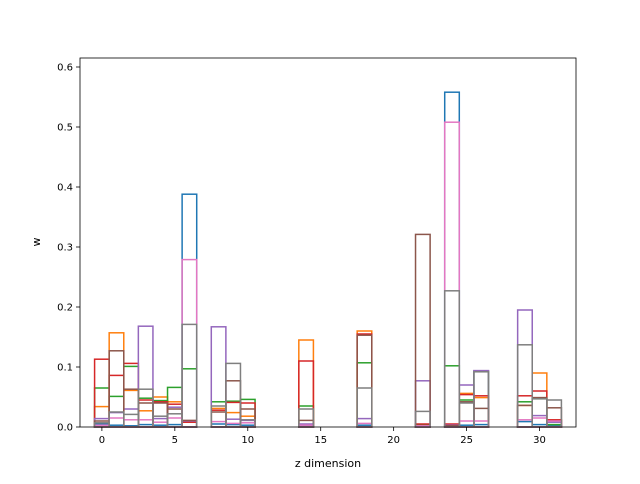  I want to click on y-tick-label: 0.2, so click(65, 308).